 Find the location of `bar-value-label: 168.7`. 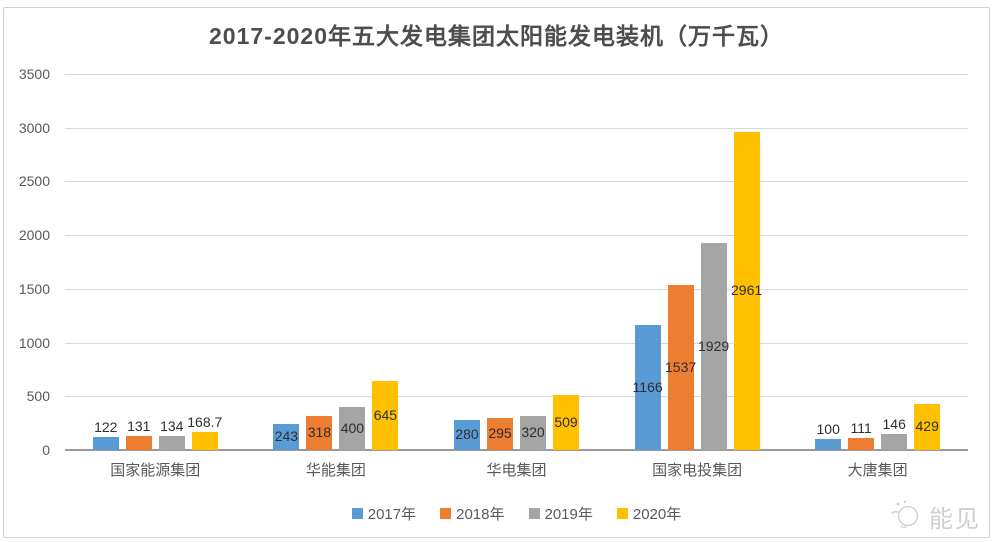

bar-value-label: 168.7 is located at coordinates (205, 422).